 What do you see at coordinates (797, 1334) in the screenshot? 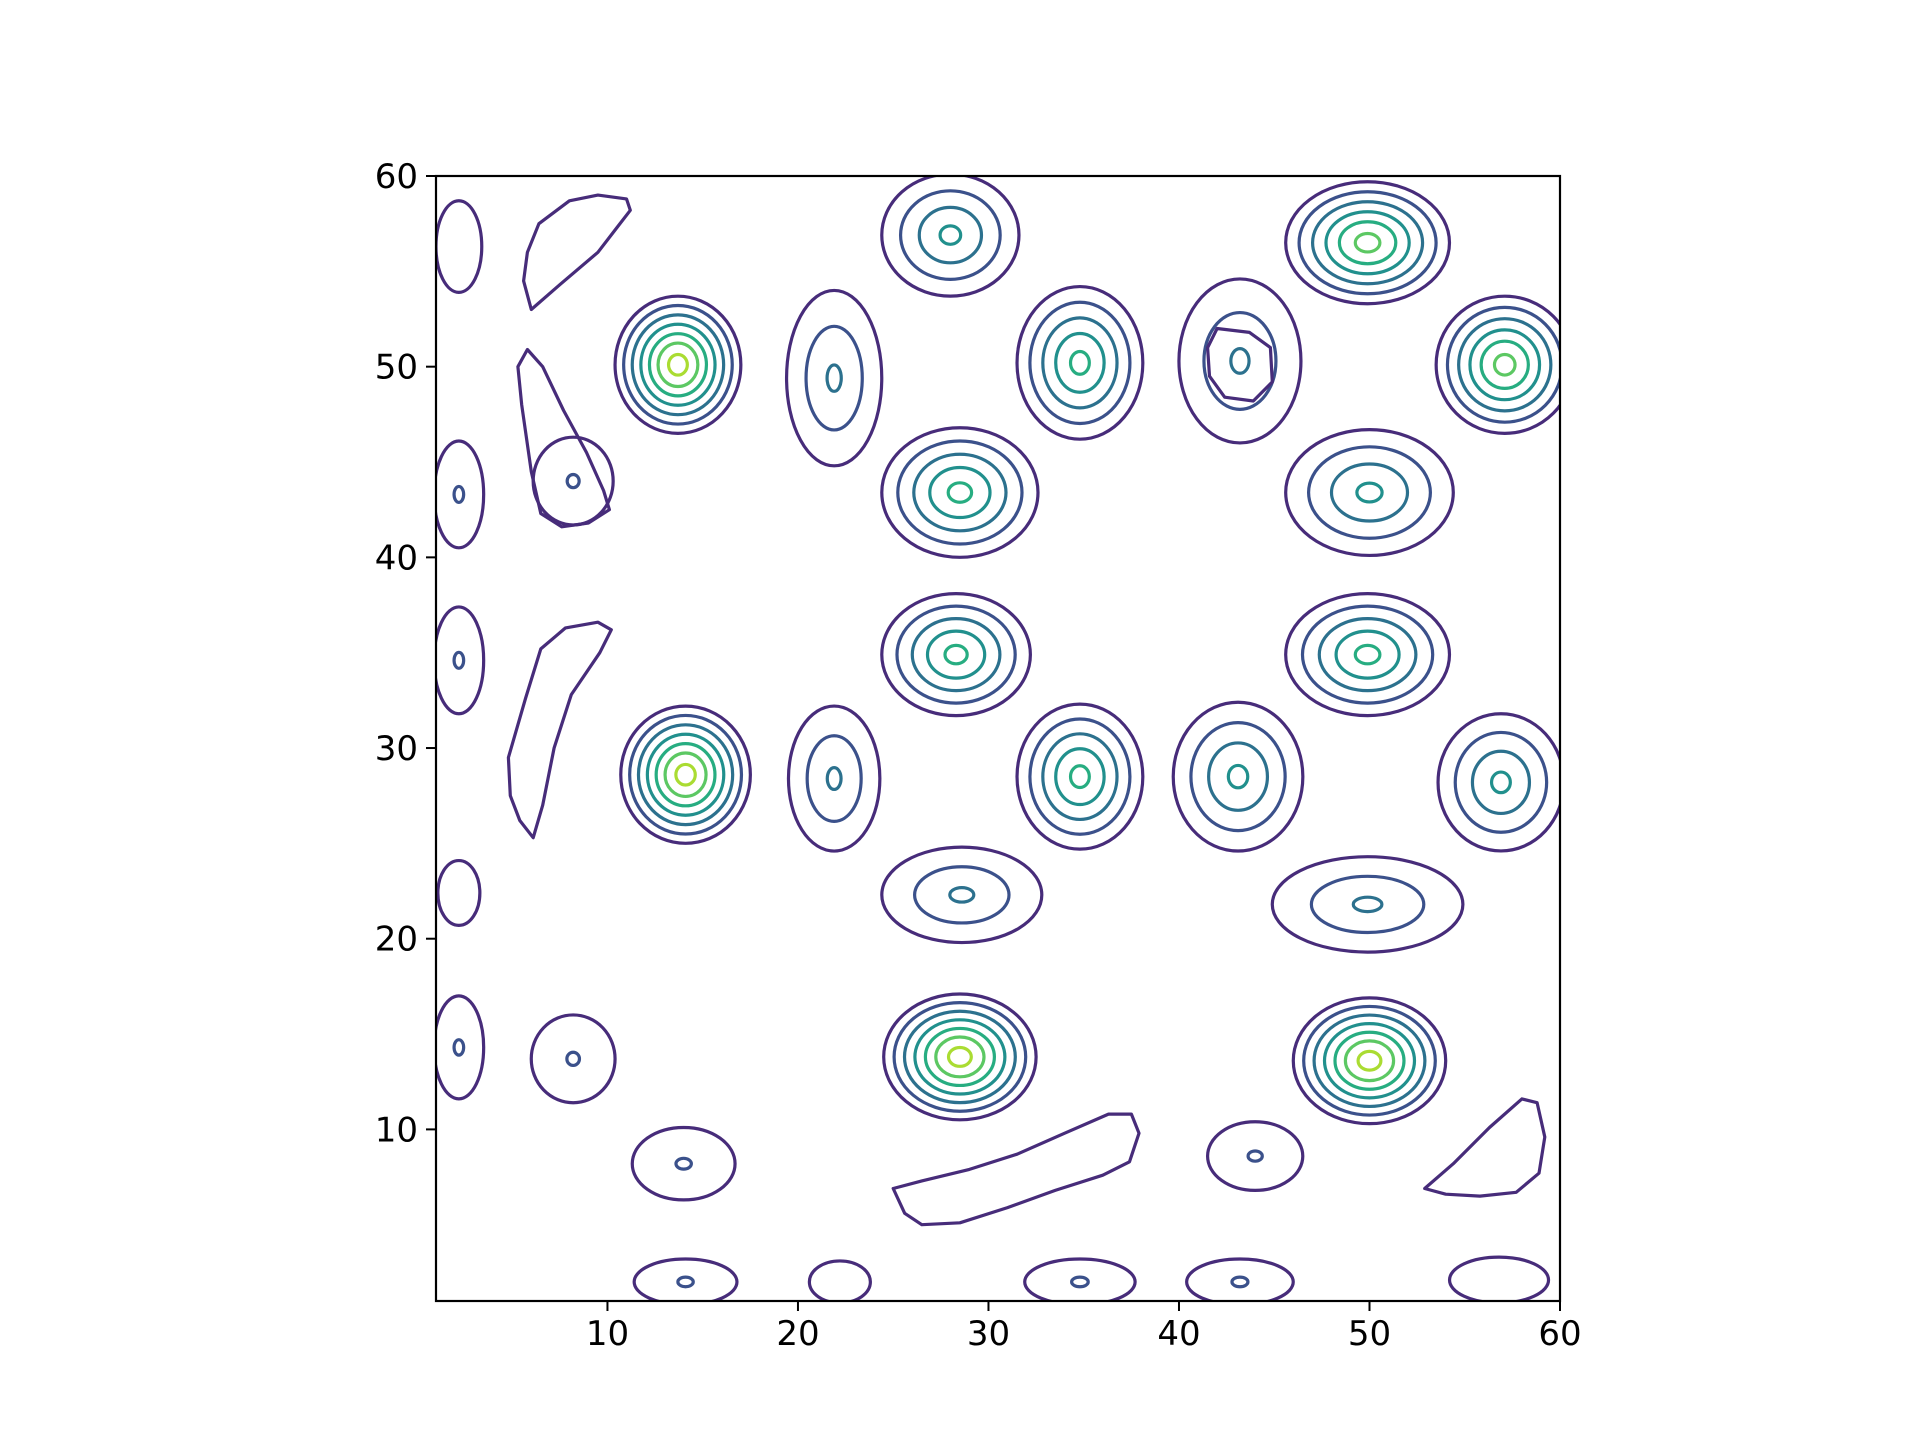
I see `x-tick-label: 20` at bounding box center [797, 1334].